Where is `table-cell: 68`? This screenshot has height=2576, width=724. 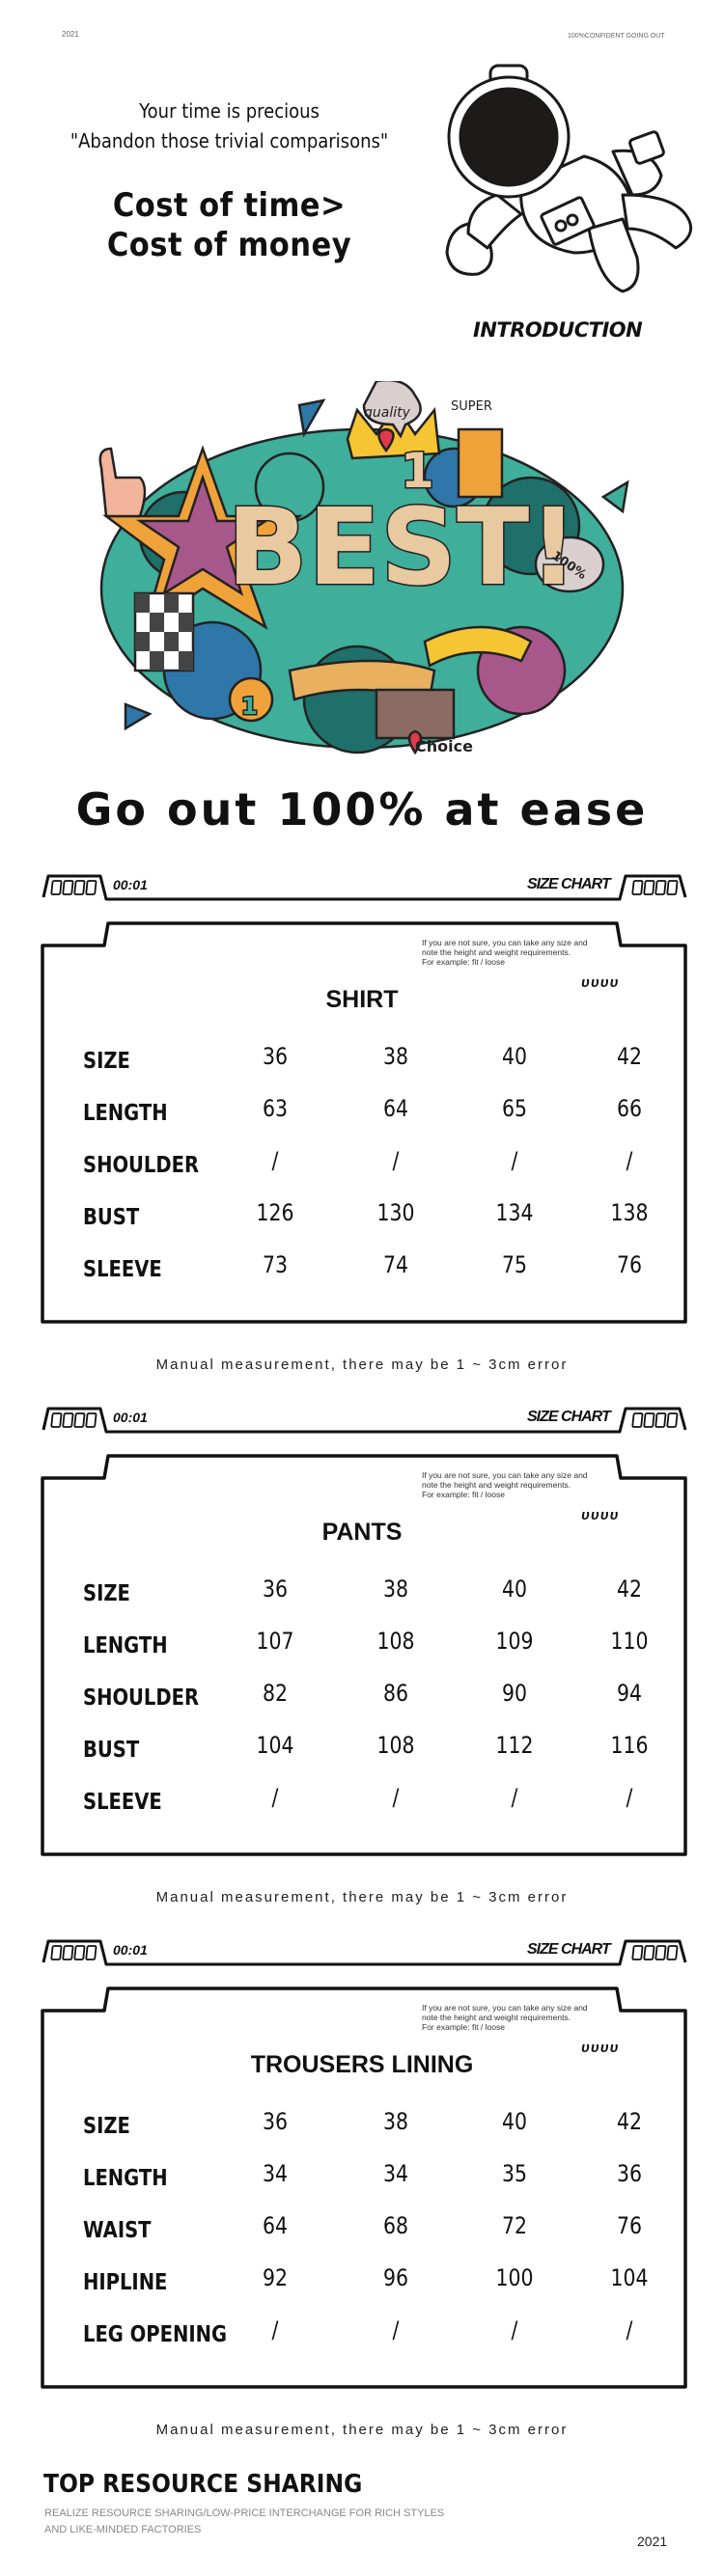
table-cell: 68 is located at coordinates (396, 2225).